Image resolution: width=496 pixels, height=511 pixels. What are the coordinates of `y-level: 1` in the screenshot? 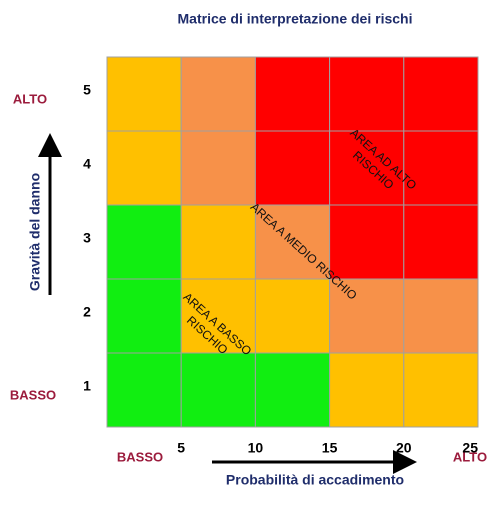 It's located at (87, 386).